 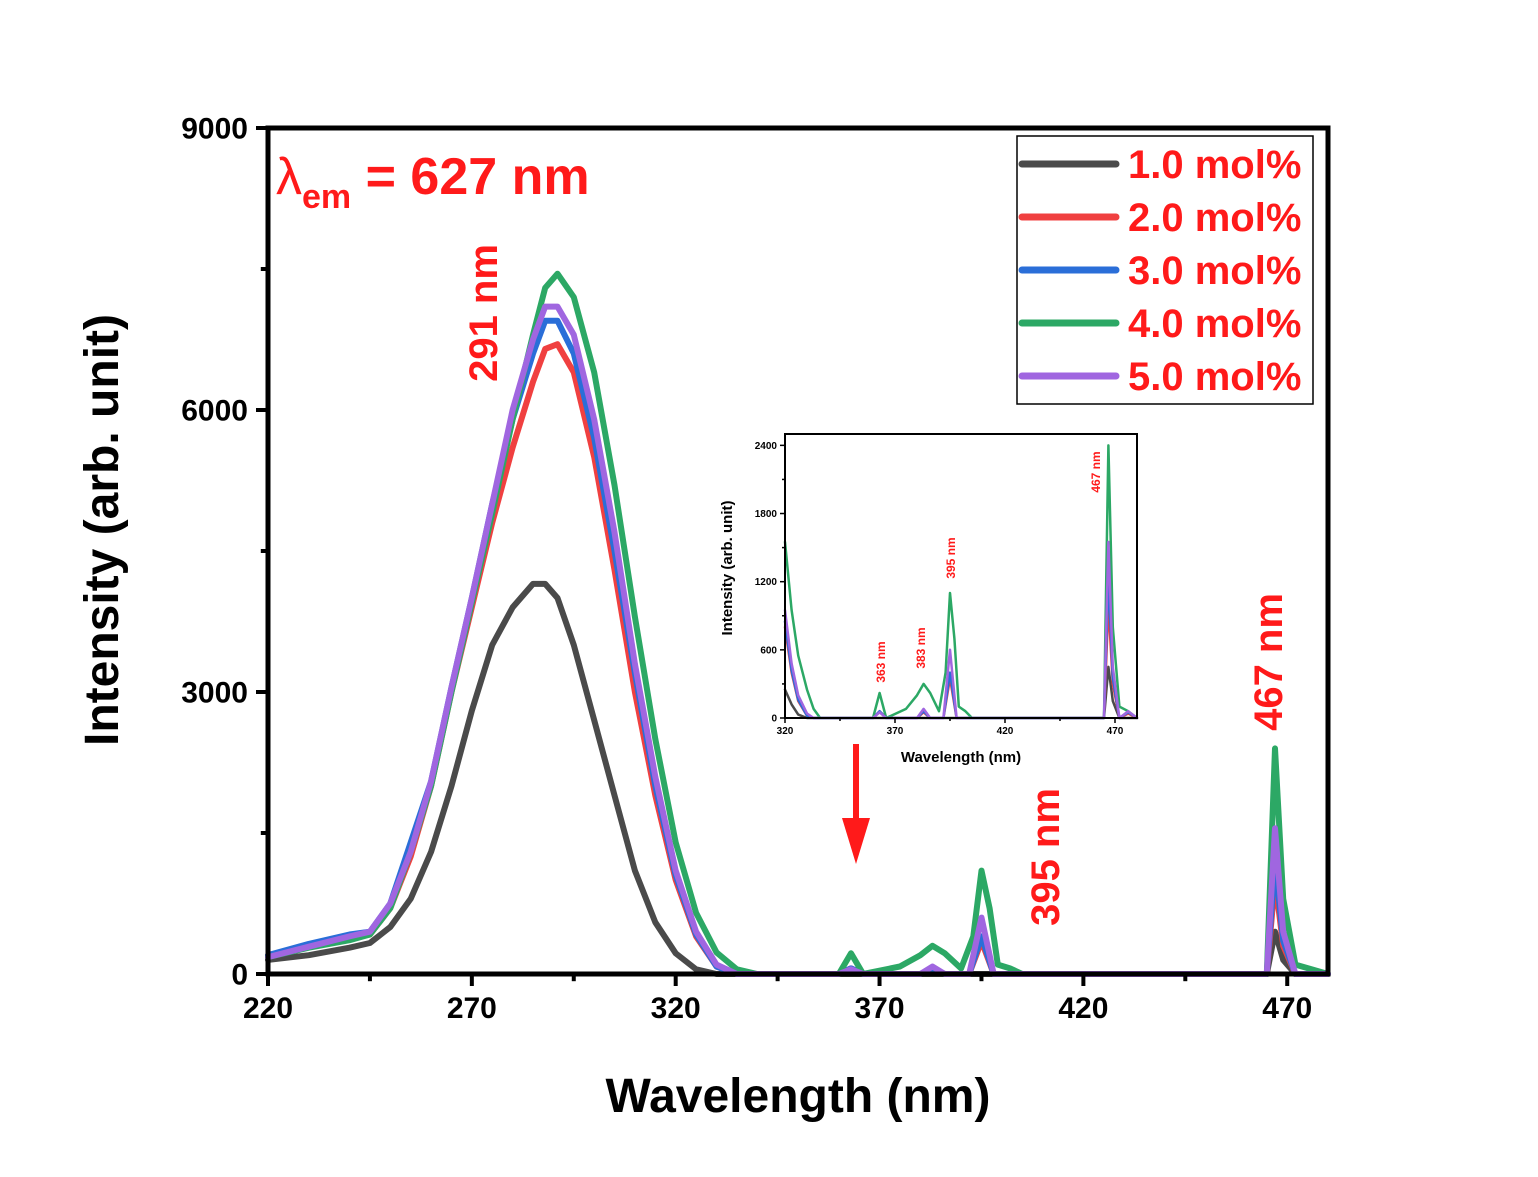 I want to click on inset-y-tick-label: 1200, so click(x=766, y=582).